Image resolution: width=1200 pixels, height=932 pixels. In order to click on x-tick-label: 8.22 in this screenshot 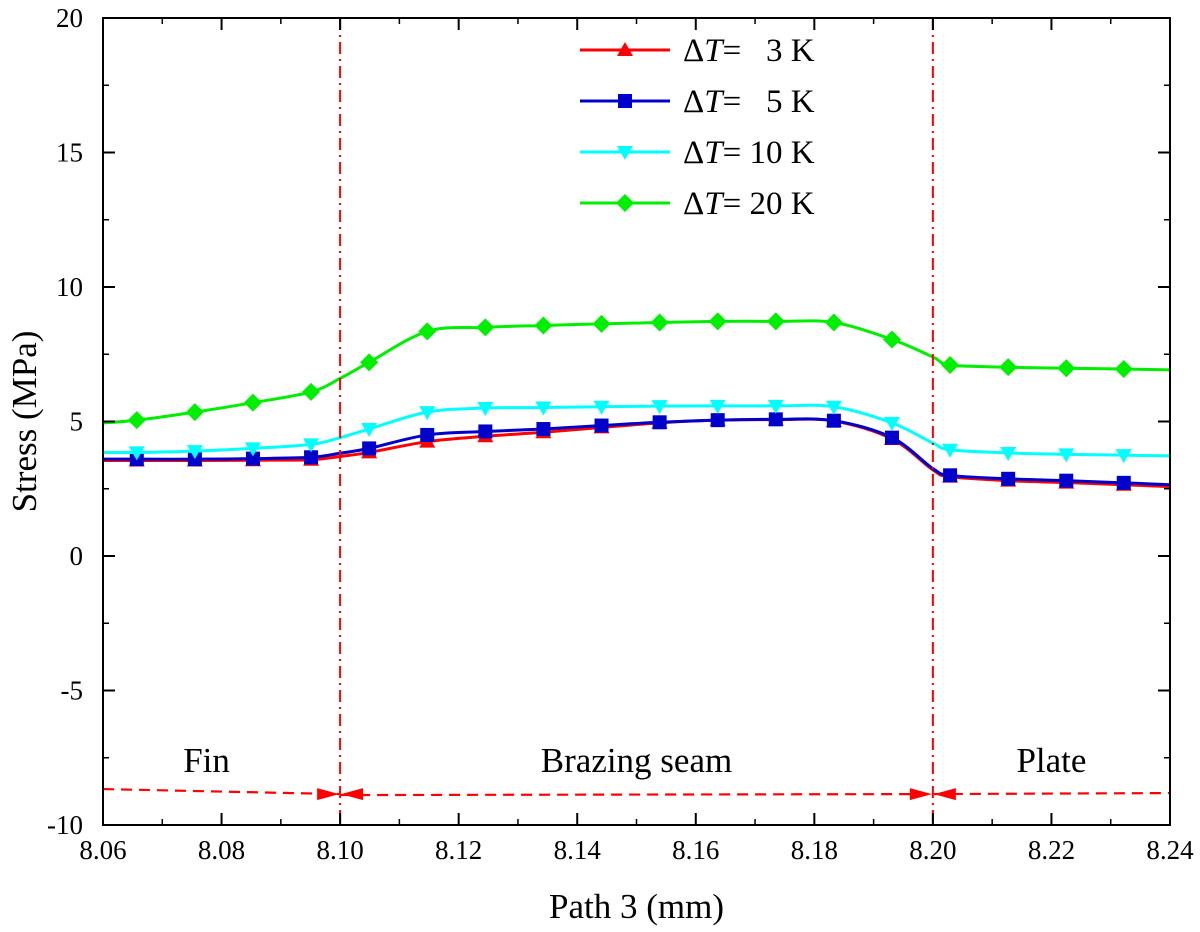, I will do `click(1051, 850)`.